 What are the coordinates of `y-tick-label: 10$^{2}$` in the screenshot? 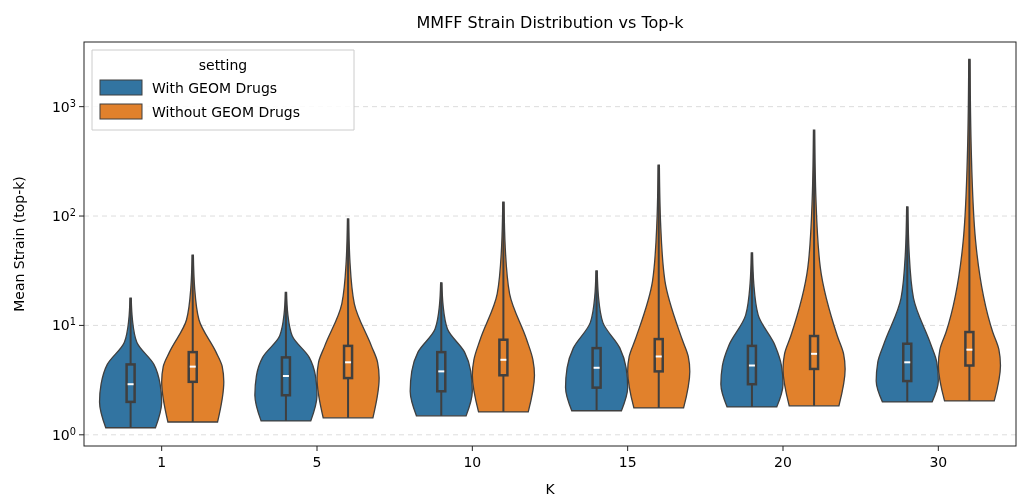 It's located at (63, 215).